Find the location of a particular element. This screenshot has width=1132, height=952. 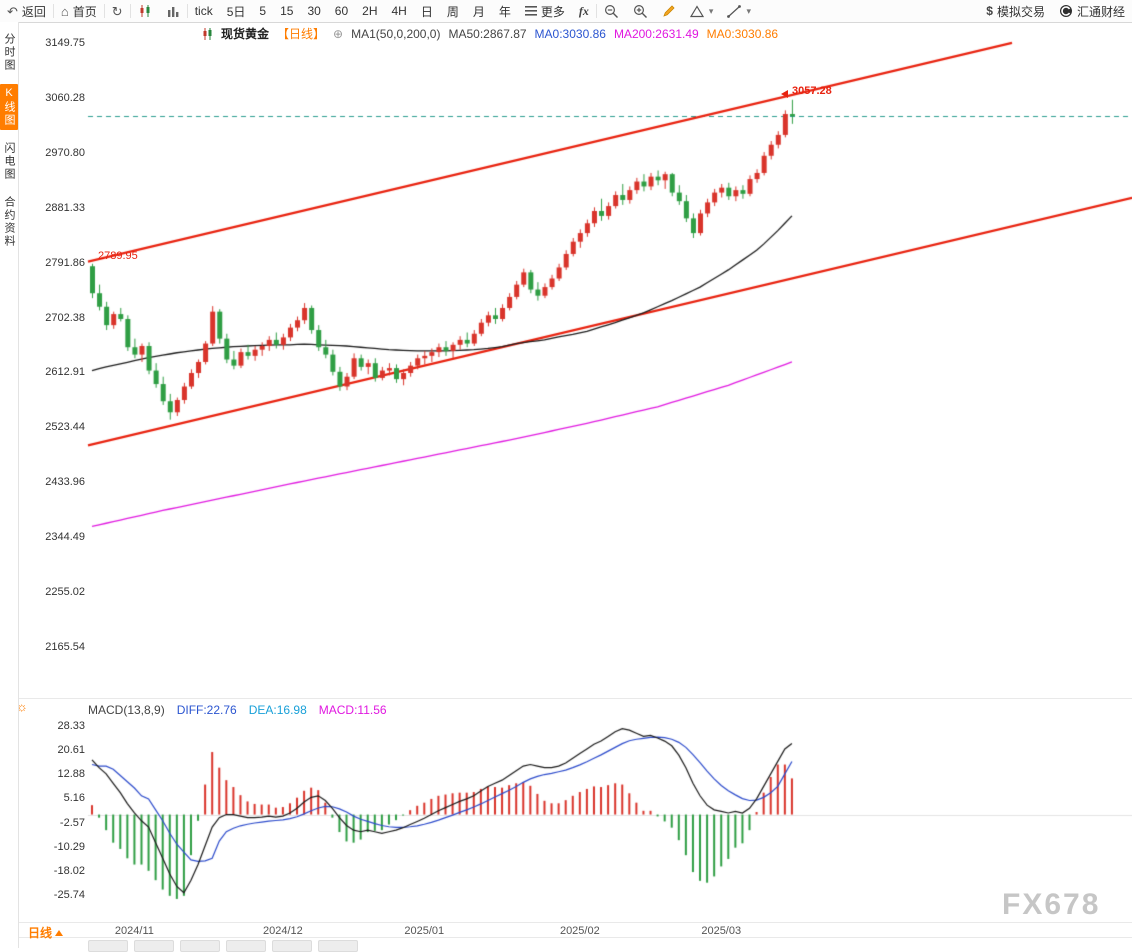

zoom-out-icon is located at coordinates (611, 11).